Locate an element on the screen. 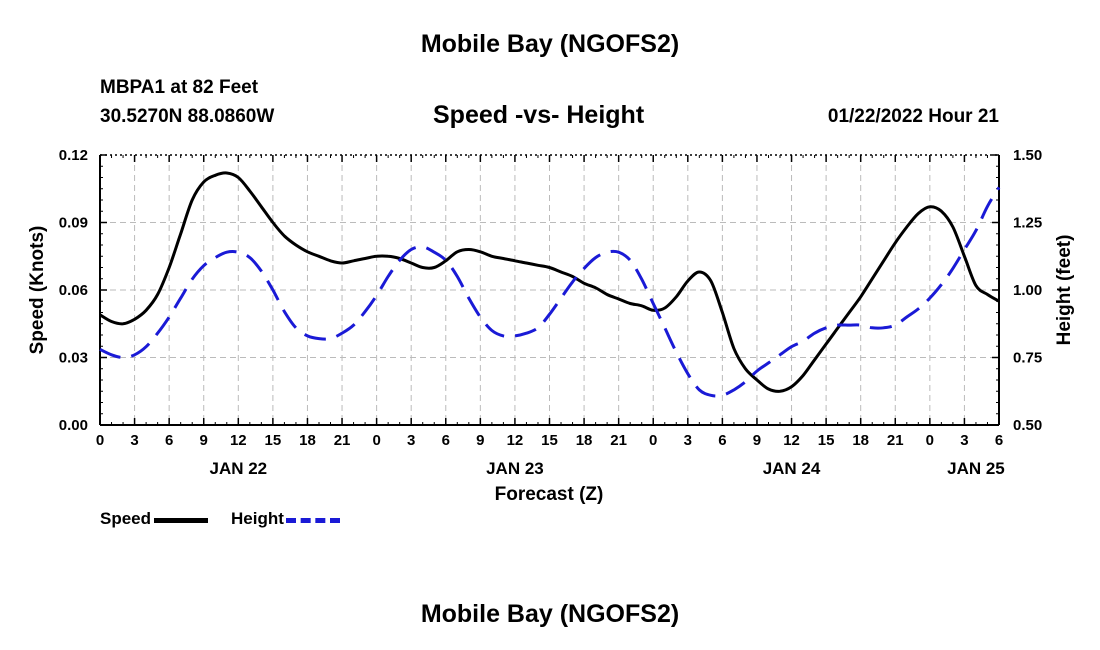  y-left-tick-label: 0.12 is located at coordinates (73, 155).